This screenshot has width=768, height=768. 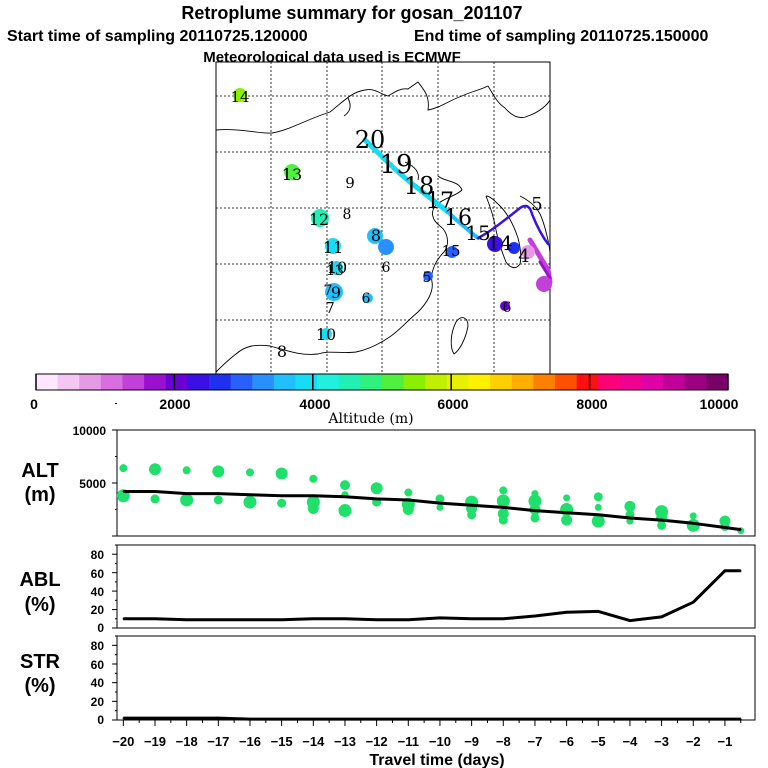 What do you see at coordinates (98, 610) in the screenshot?
I see `abl-ytick-label: 20` at bounding box center [98, 610].